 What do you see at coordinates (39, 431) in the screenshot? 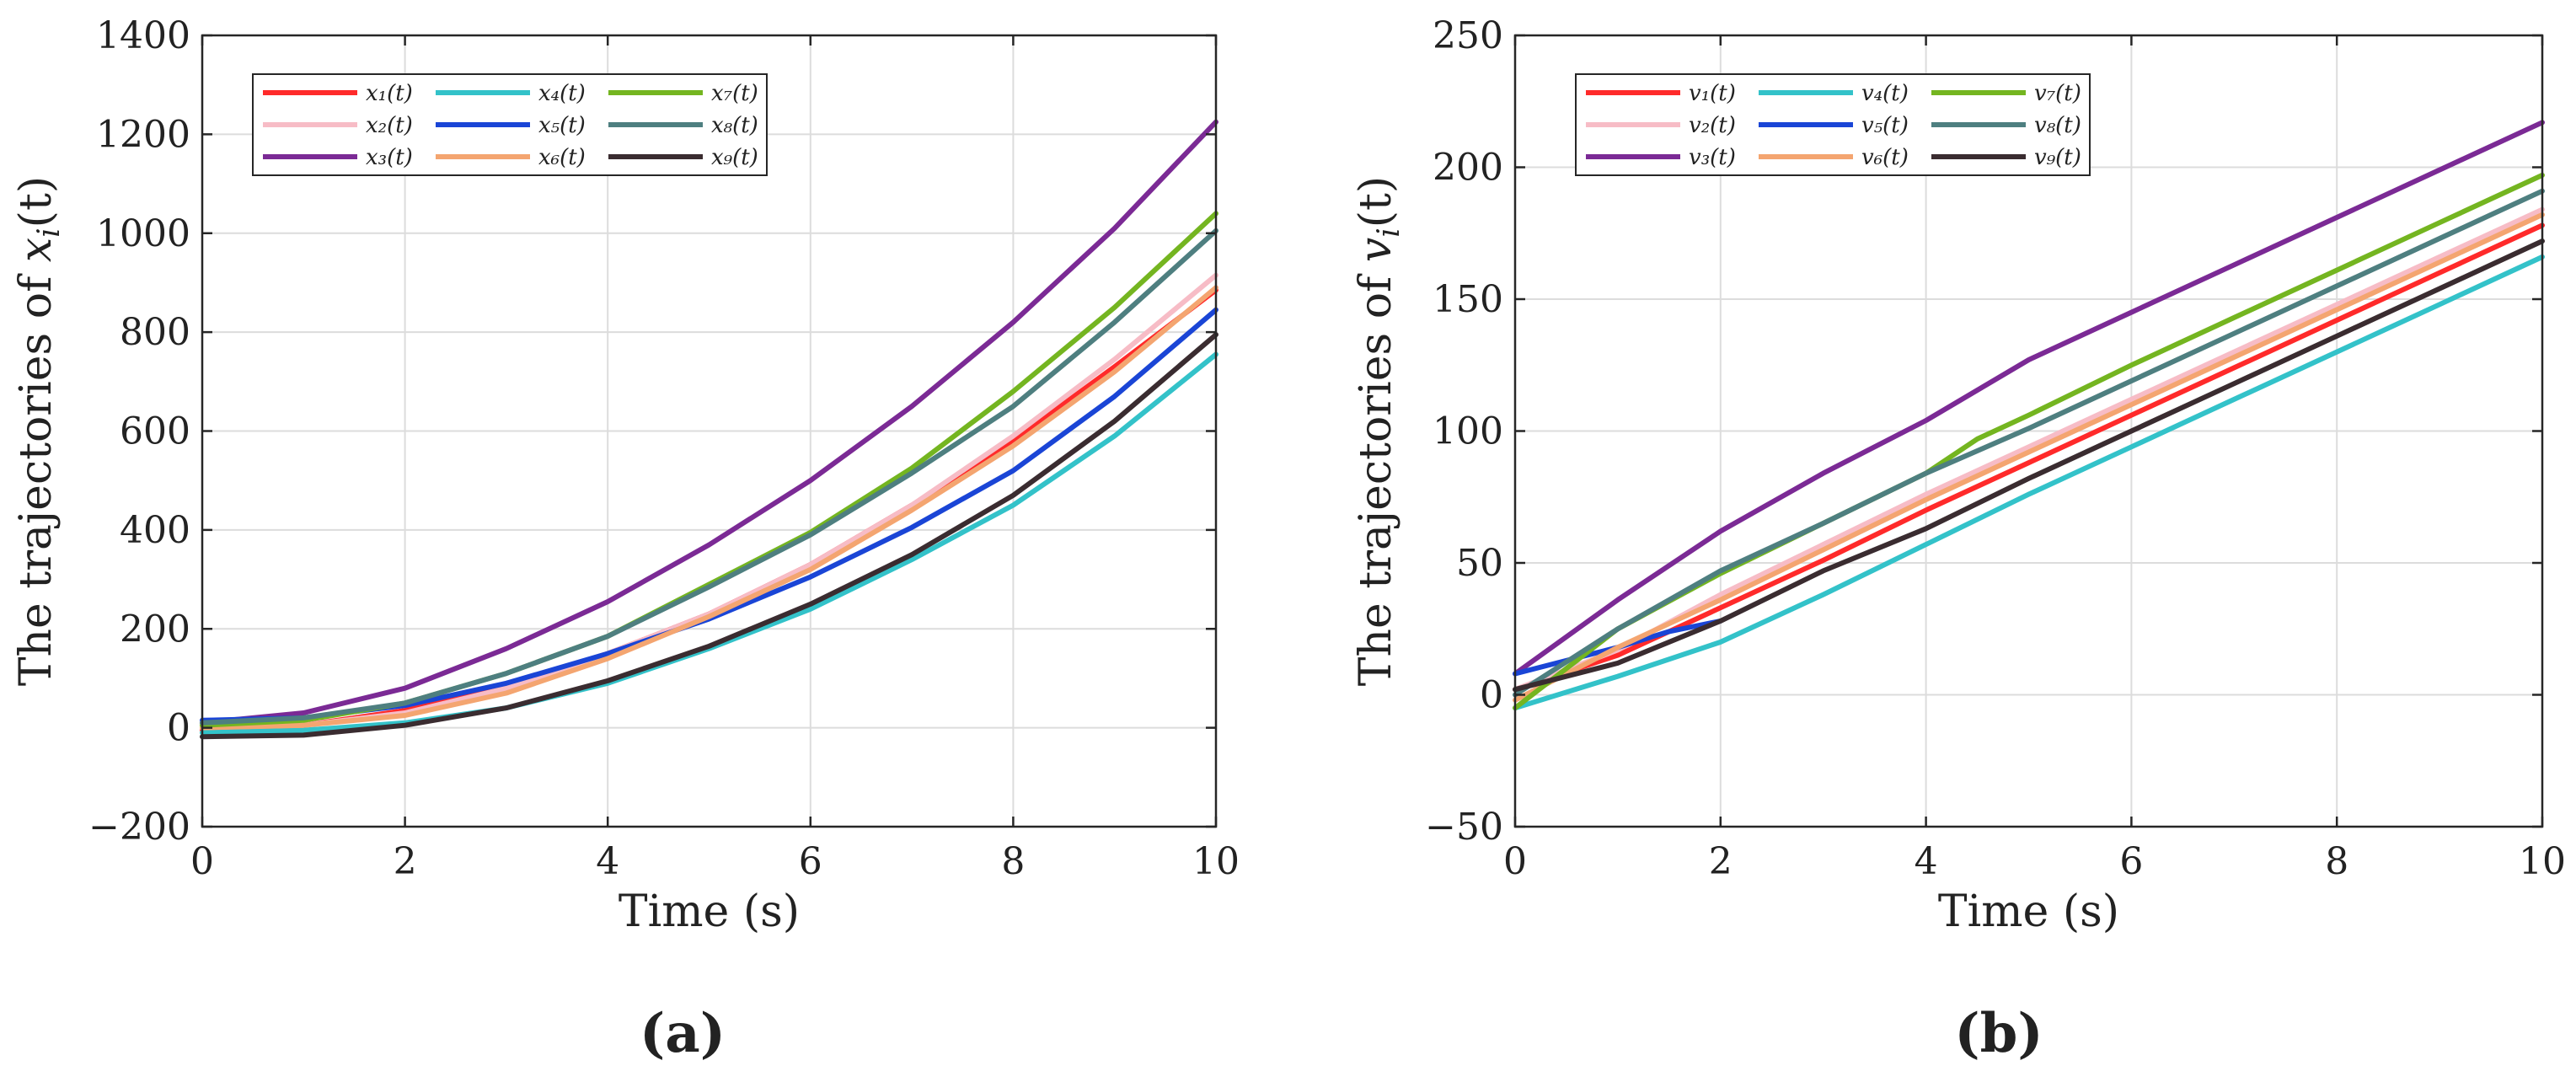
I see `y-axis-label: The trajectories of xi(t)` at bounding box center [39, 431].